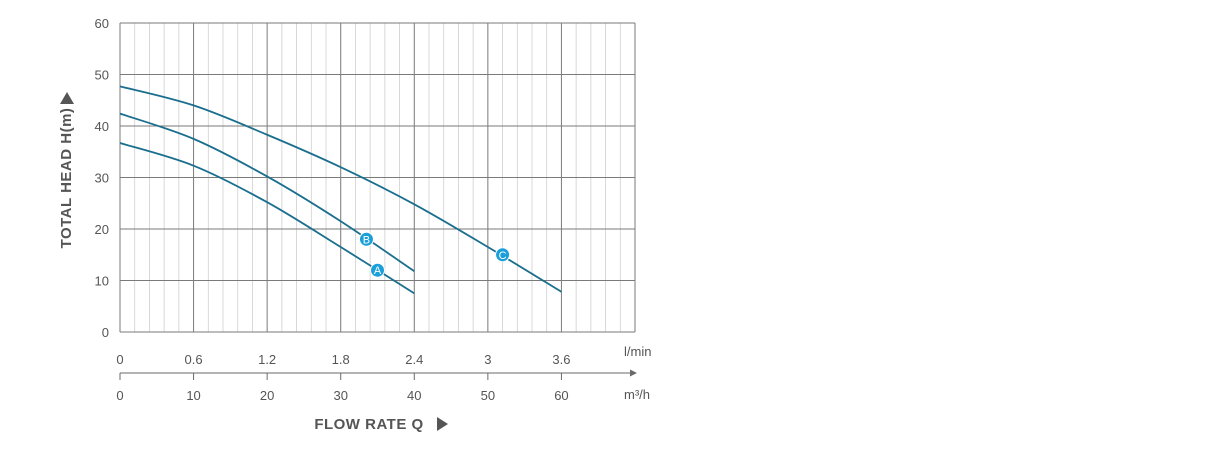 The width and height of the screenshot is (1210, 449). Describe the element at coordinates (368, 424) in the screenshot. I see `x-axis-title: FLOW RATE Q` at that location.